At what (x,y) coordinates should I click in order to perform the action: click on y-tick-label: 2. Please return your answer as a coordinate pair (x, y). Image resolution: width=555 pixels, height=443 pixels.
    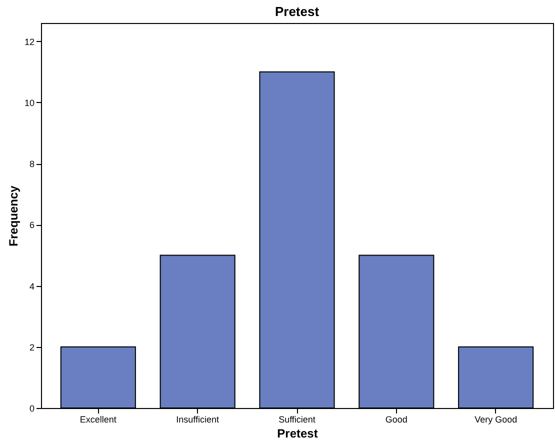
    Looking at the image, I should click on (31, 347).